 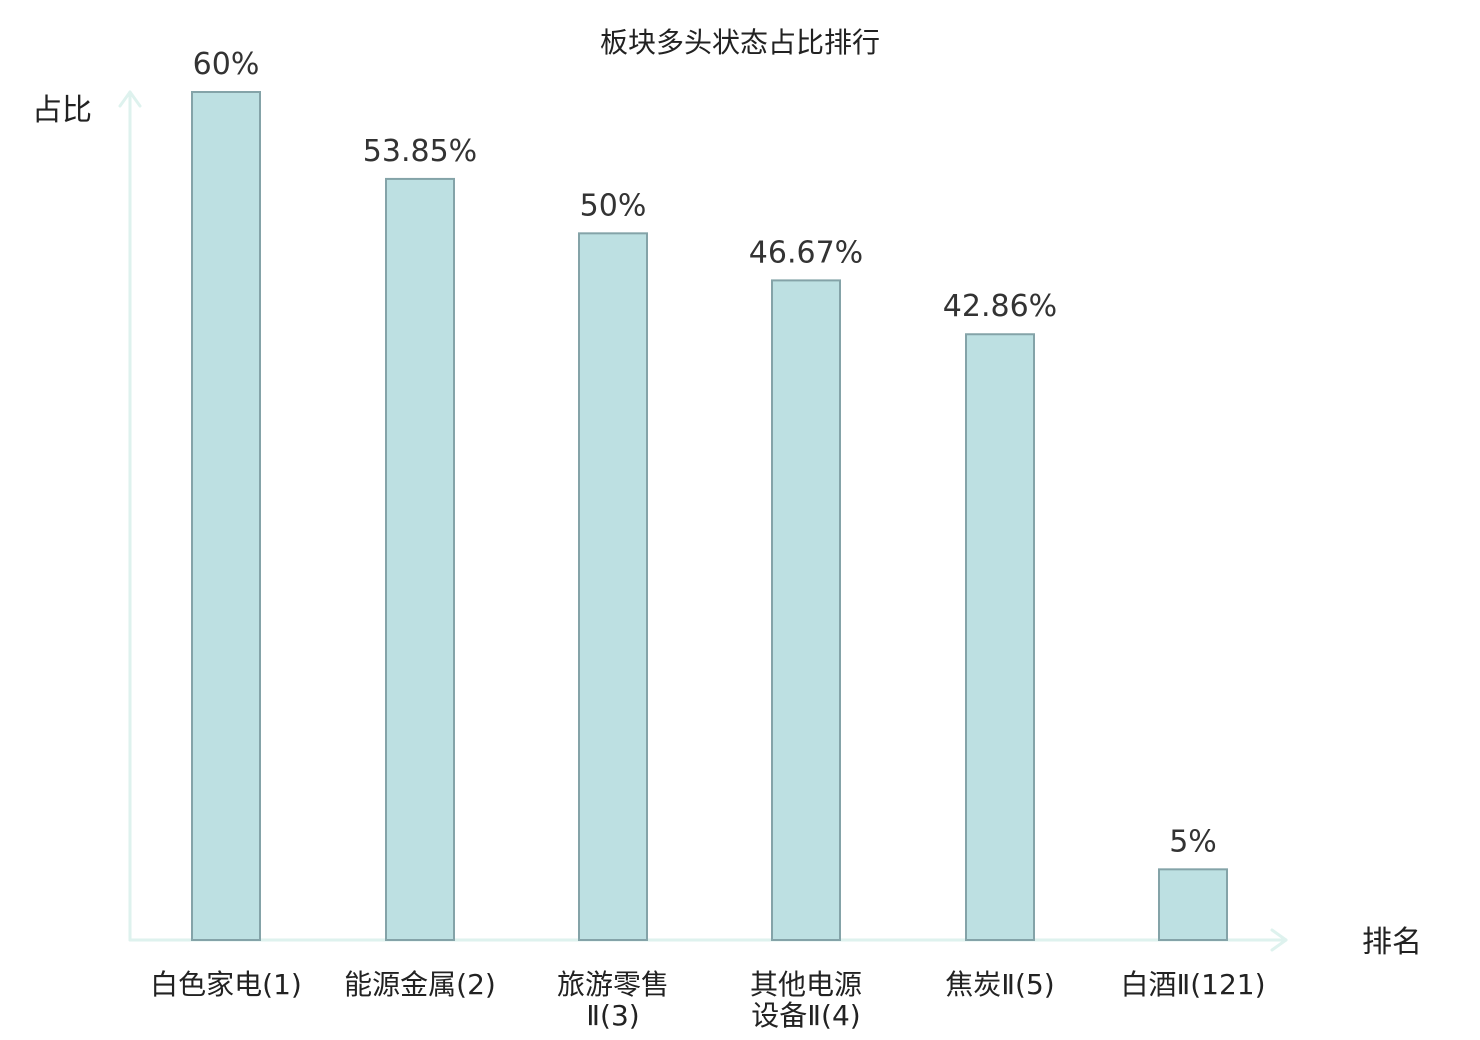 What do you see at coordinates (420, 151) in the screenshot?
I see `bar-value-label-2: 53.85%` at bounding box center [420, 151].